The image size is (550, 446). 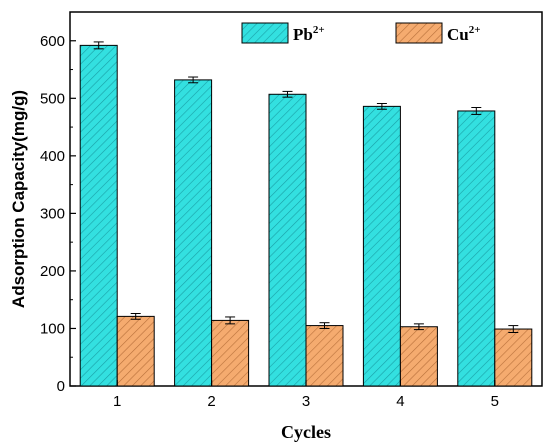 I want to click on legend: Pb2+ Cu2+, so click(x=361, y=33).